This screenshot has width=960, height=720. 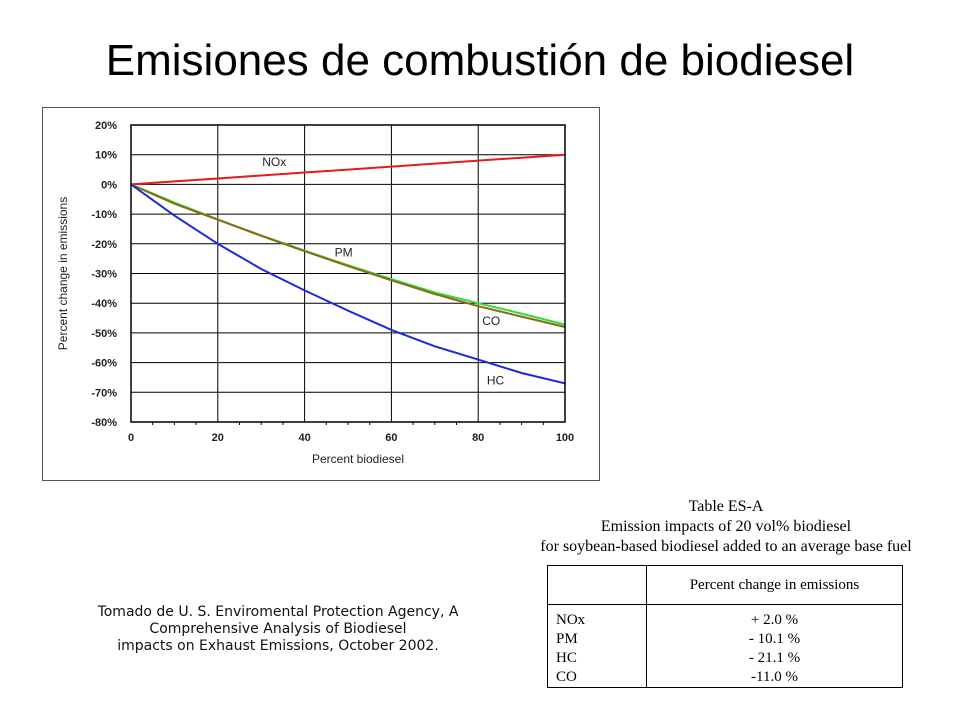 I want to click on citation-line: Comprehensive Analysis of Biodiesel, so click(x=278, y=629).